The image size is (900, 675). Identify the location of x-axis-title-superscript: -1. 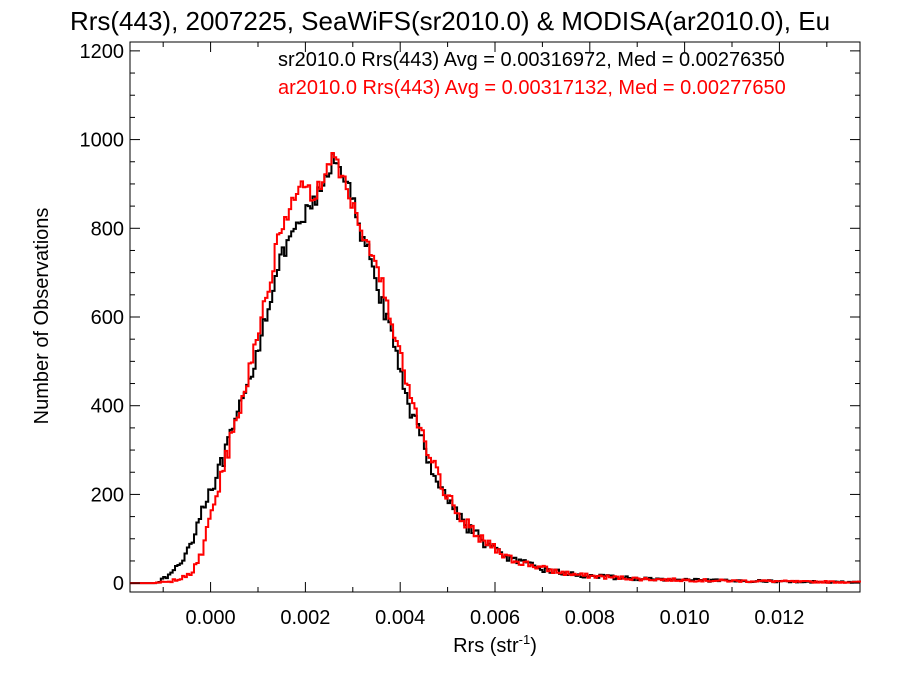
(525, 639).